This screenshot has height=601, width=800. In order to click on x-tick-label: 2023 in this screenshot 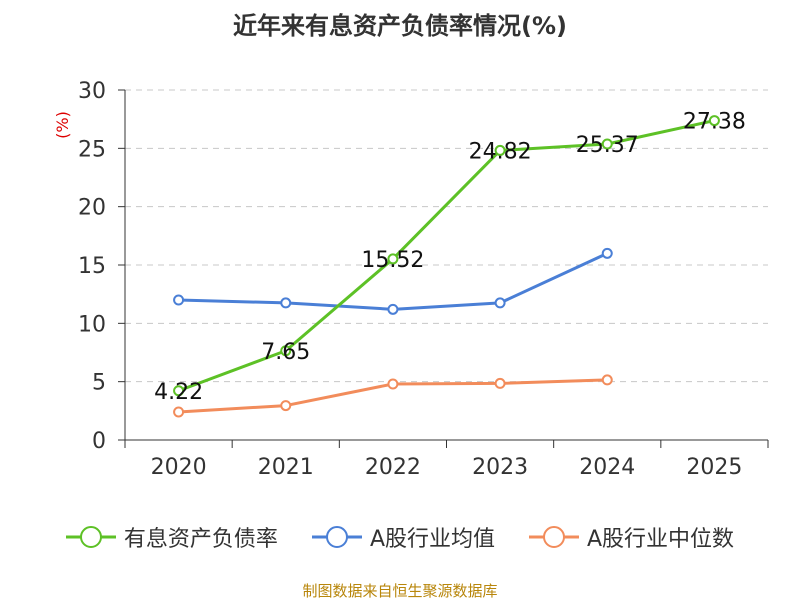, I will do `click(500, 467)`.